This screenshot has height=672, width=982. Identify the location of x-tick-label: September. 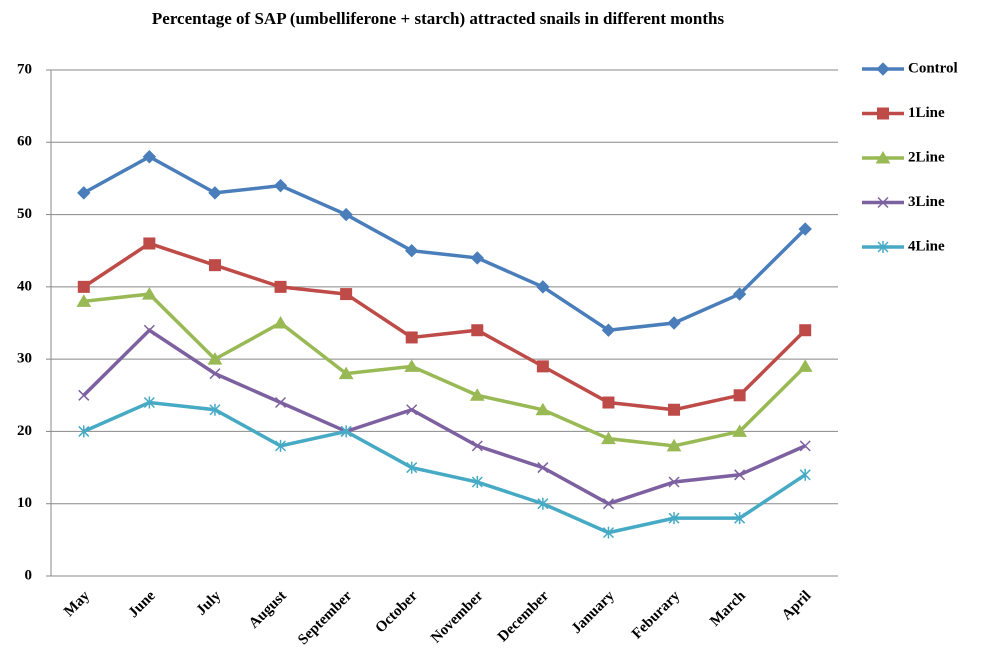
(325, 618).